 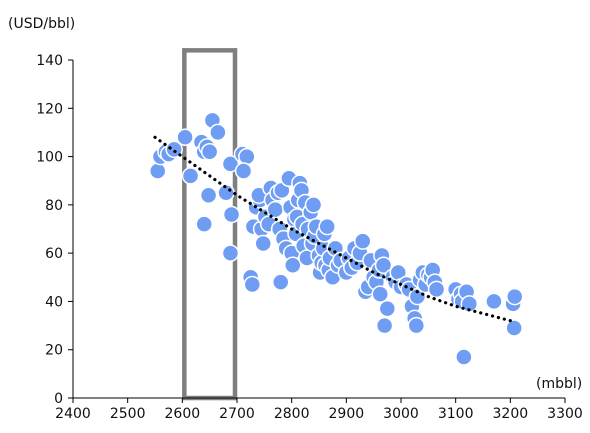 What do you see at coordinates (128, 414) in the screenshot?
I see `x-tick-label: 2500` at bounding box center [128, 414].